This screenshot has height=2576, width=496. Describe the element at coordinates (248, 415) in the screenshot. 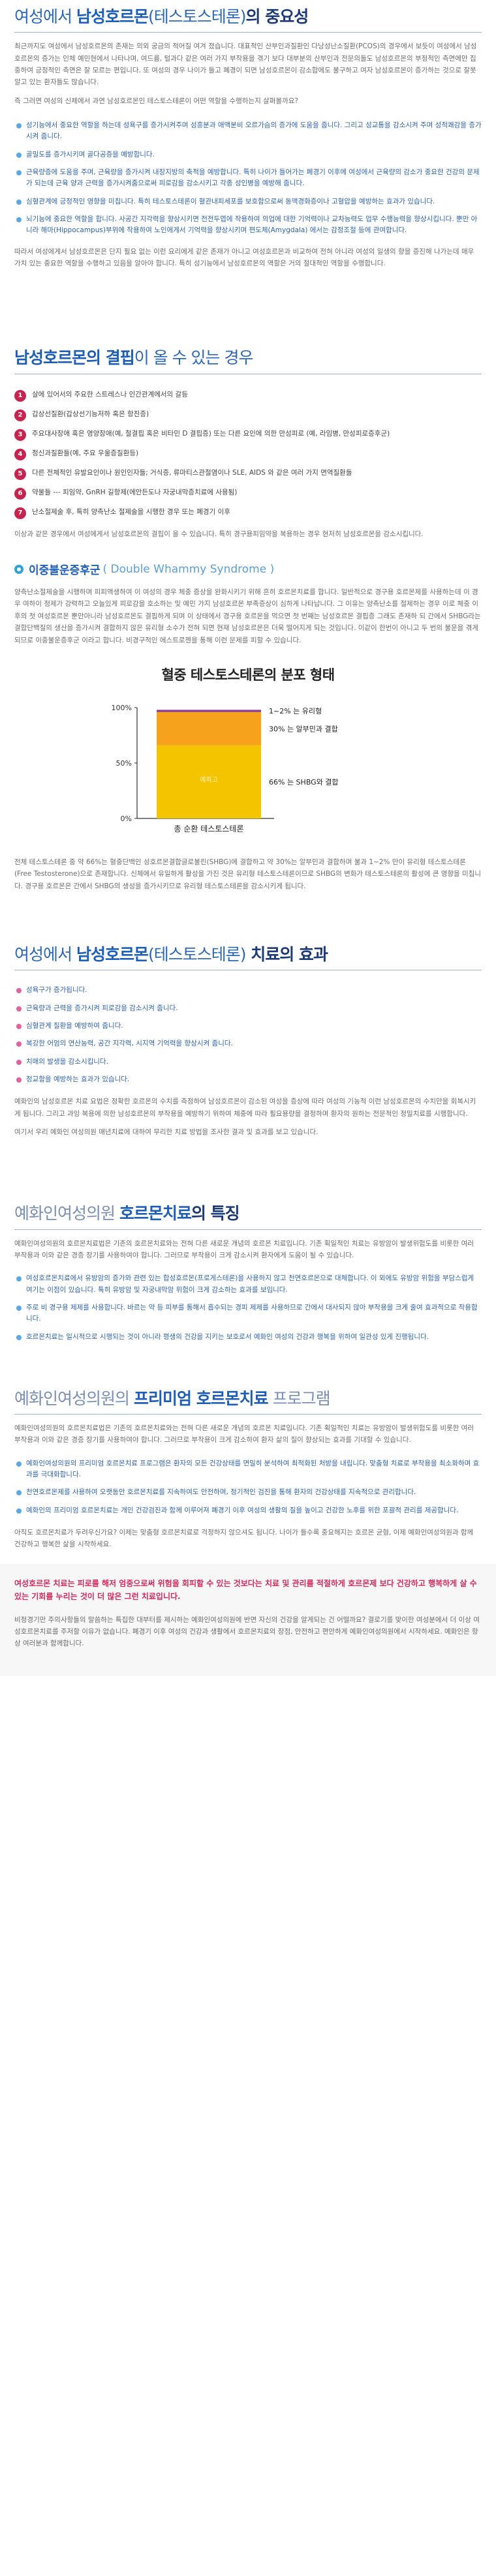

I see `list-item: 2 갑상선질환(갑상선기능저하 혹은 항진증)` at that location.